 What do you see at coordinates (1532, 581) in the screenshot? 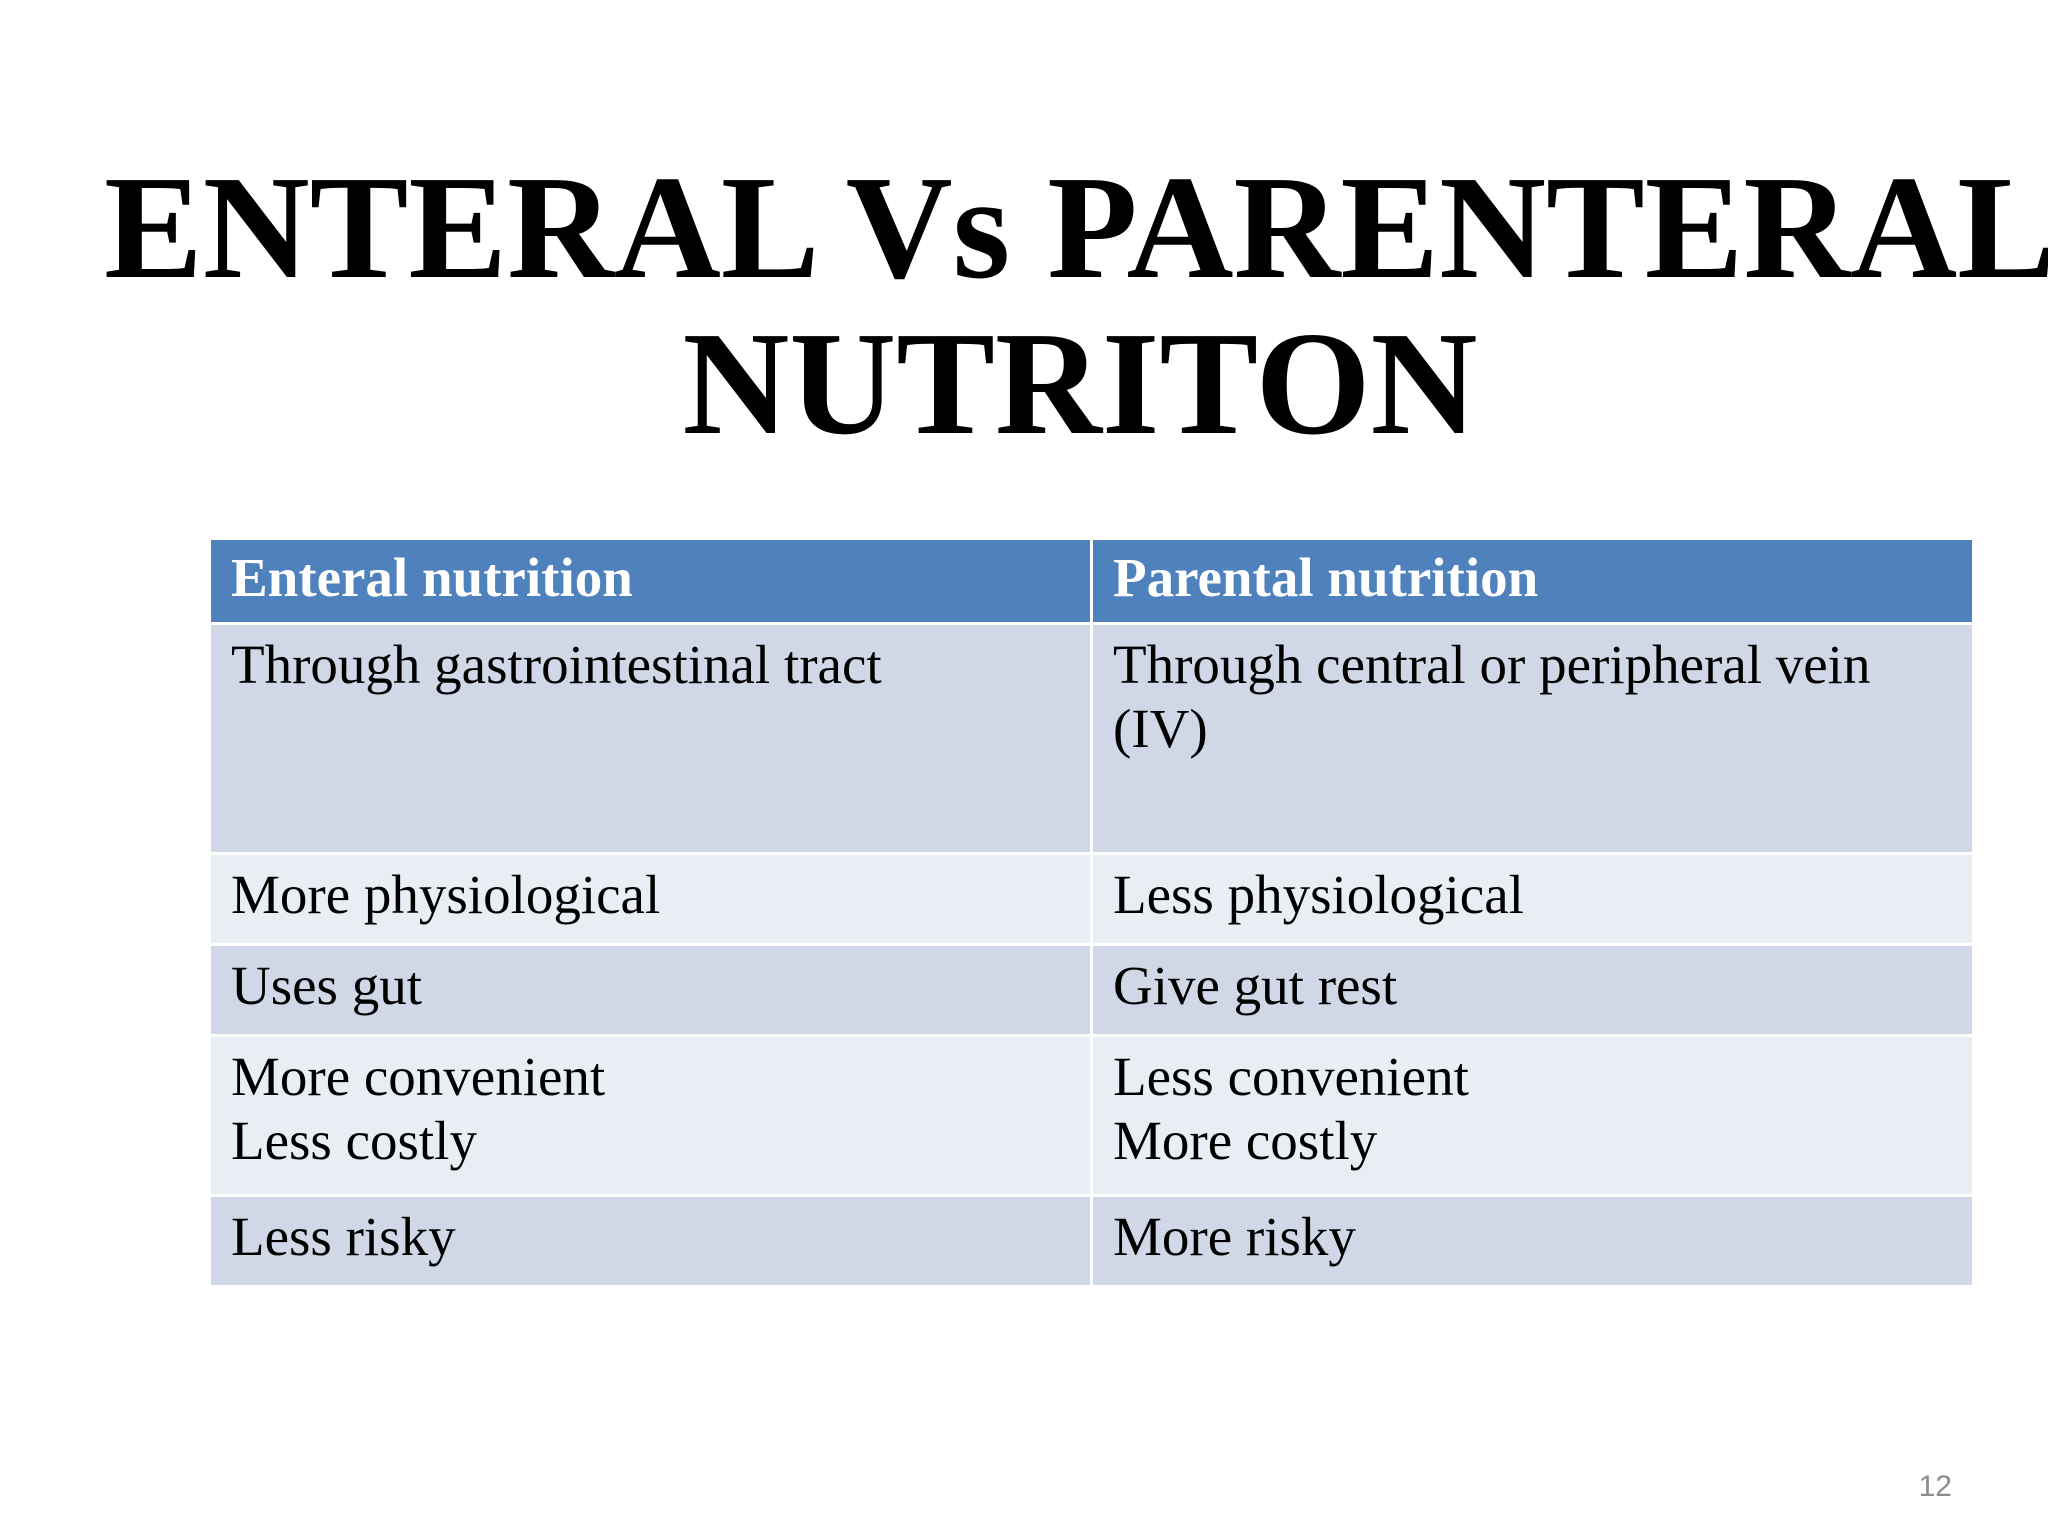
I see `header-parental: Parental nutrition` at bounding box center [1532, 581].